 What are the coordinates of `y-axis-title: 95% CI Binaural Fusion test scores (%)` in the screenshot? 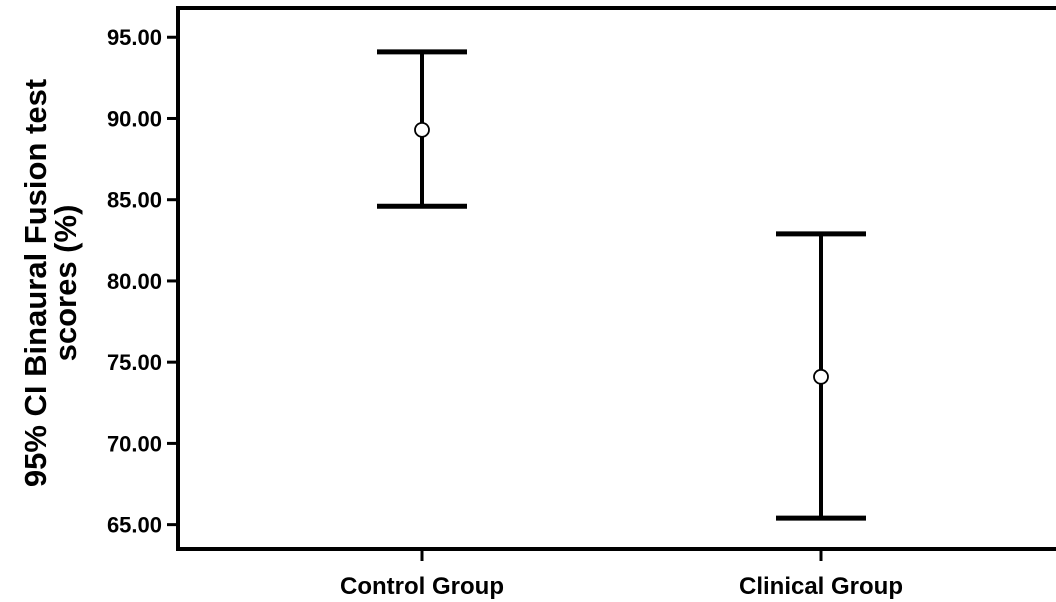 It's located at (50, 283).